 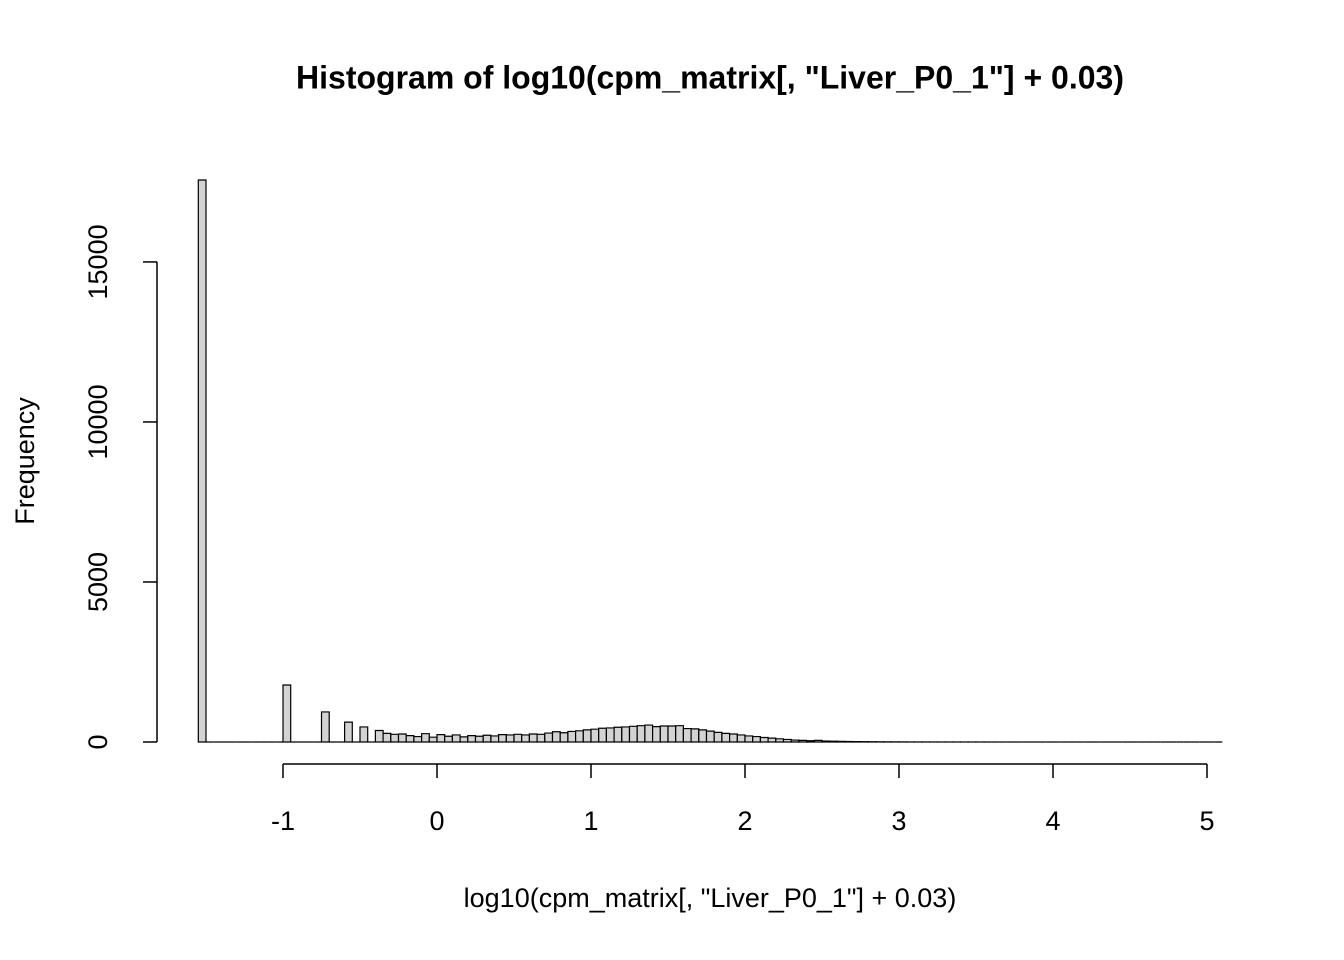 What do you see at coordinates (98, 582) in the screenshot?
I see `y-tick-label: 5000` at bounding box center [98, 582].